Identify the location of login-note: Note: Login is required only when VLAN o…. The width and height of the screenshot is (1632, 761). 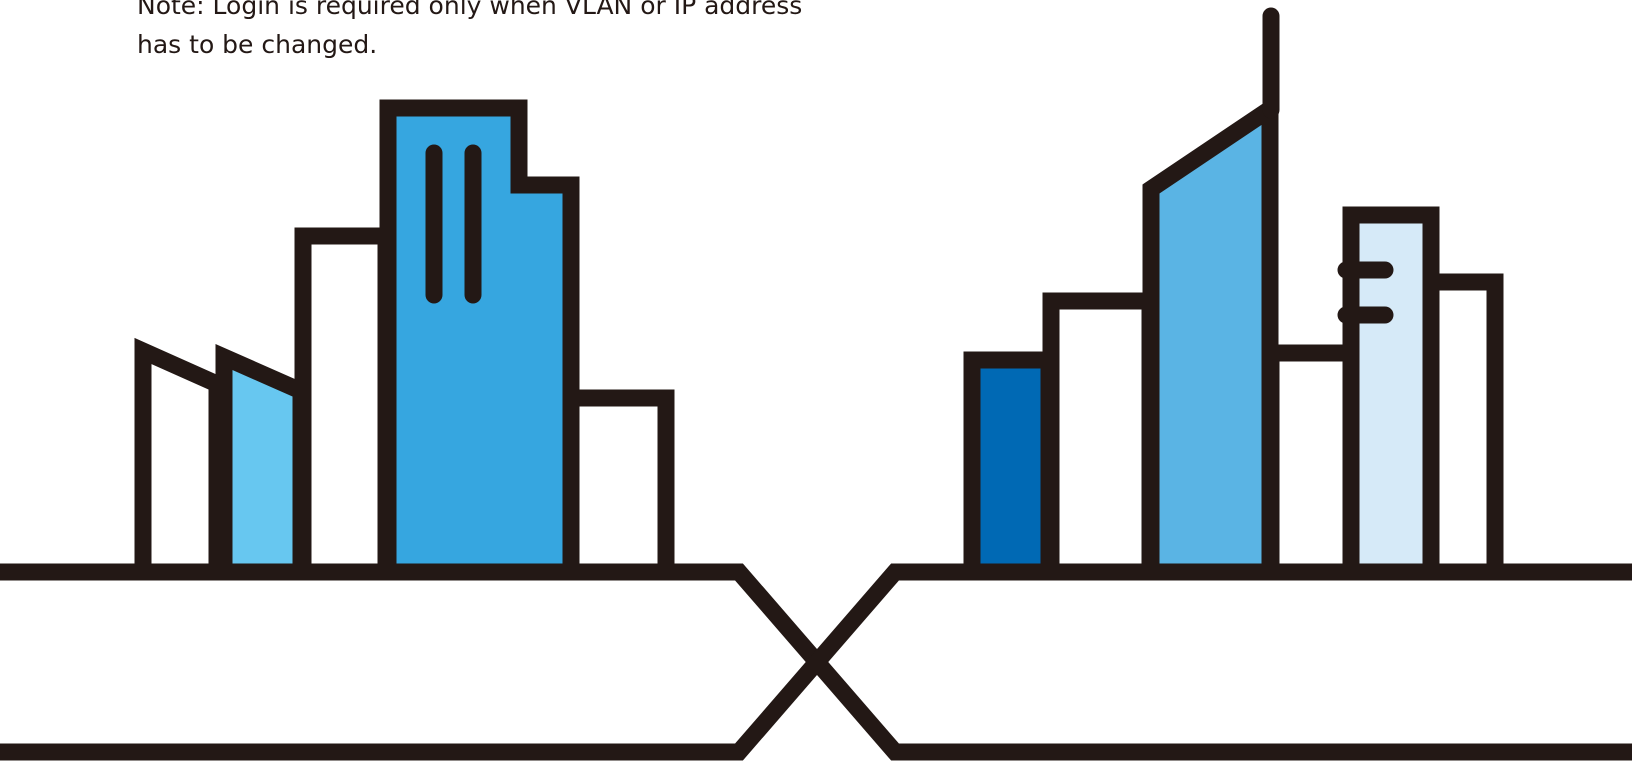
(487, 32).